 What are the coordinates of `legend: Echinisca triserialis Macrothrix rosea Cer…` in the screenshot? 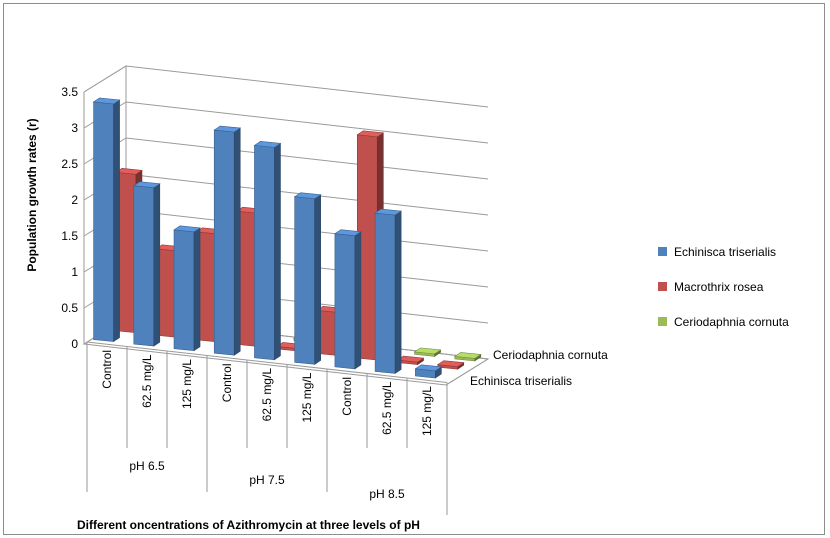 It's located at (723, 287).